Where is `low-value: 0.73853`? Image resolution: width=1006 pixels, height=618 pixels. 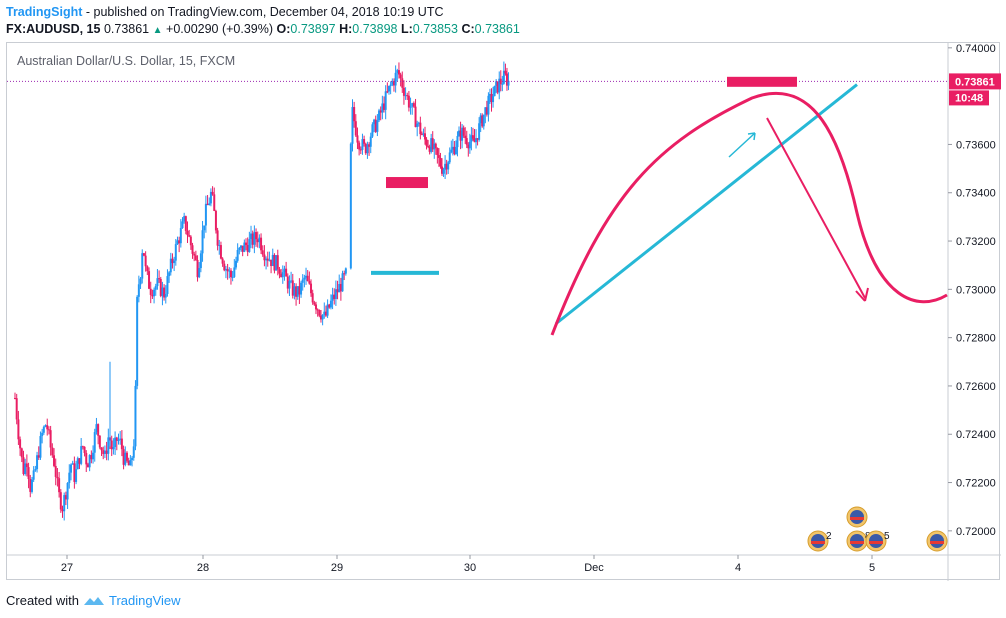
low-value: 0.73853 is located at coordinates (435, 29).